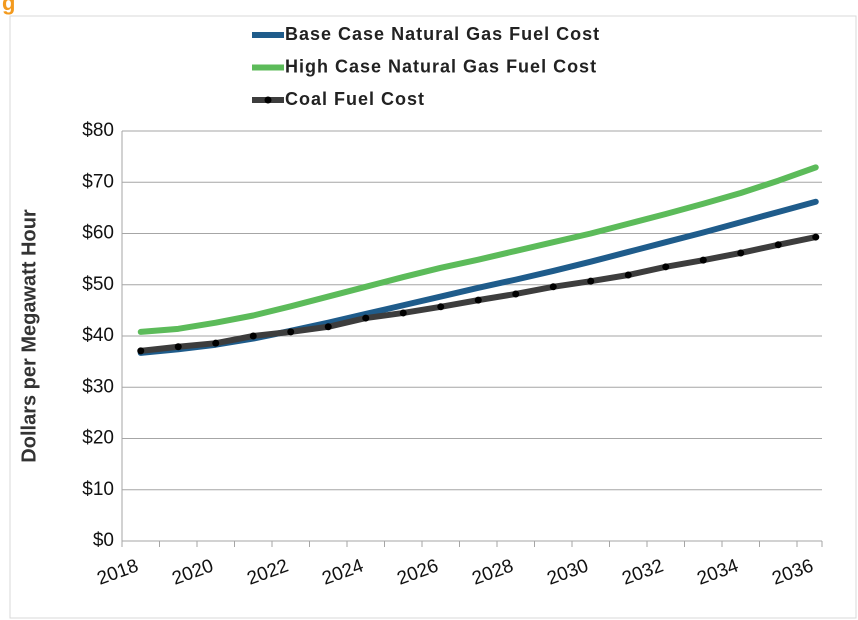  What do you see at coordinates (98, 489) in the screenshot?
I see `y-tick-label: $10` at bounding box center [98, 489].